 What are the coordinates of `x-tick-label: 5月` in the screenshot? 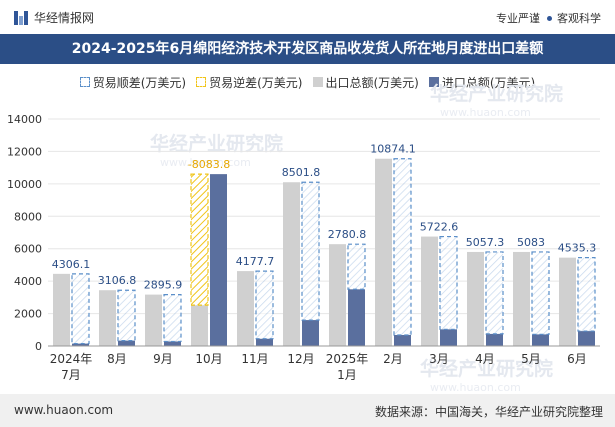 It's located at (531, 359).